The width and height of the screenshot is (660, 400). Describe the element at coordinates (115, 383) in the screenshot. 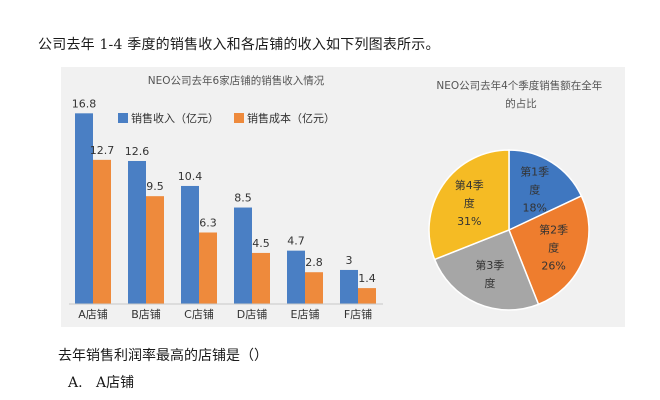

I see `option-a-text: A店铺` at that location.